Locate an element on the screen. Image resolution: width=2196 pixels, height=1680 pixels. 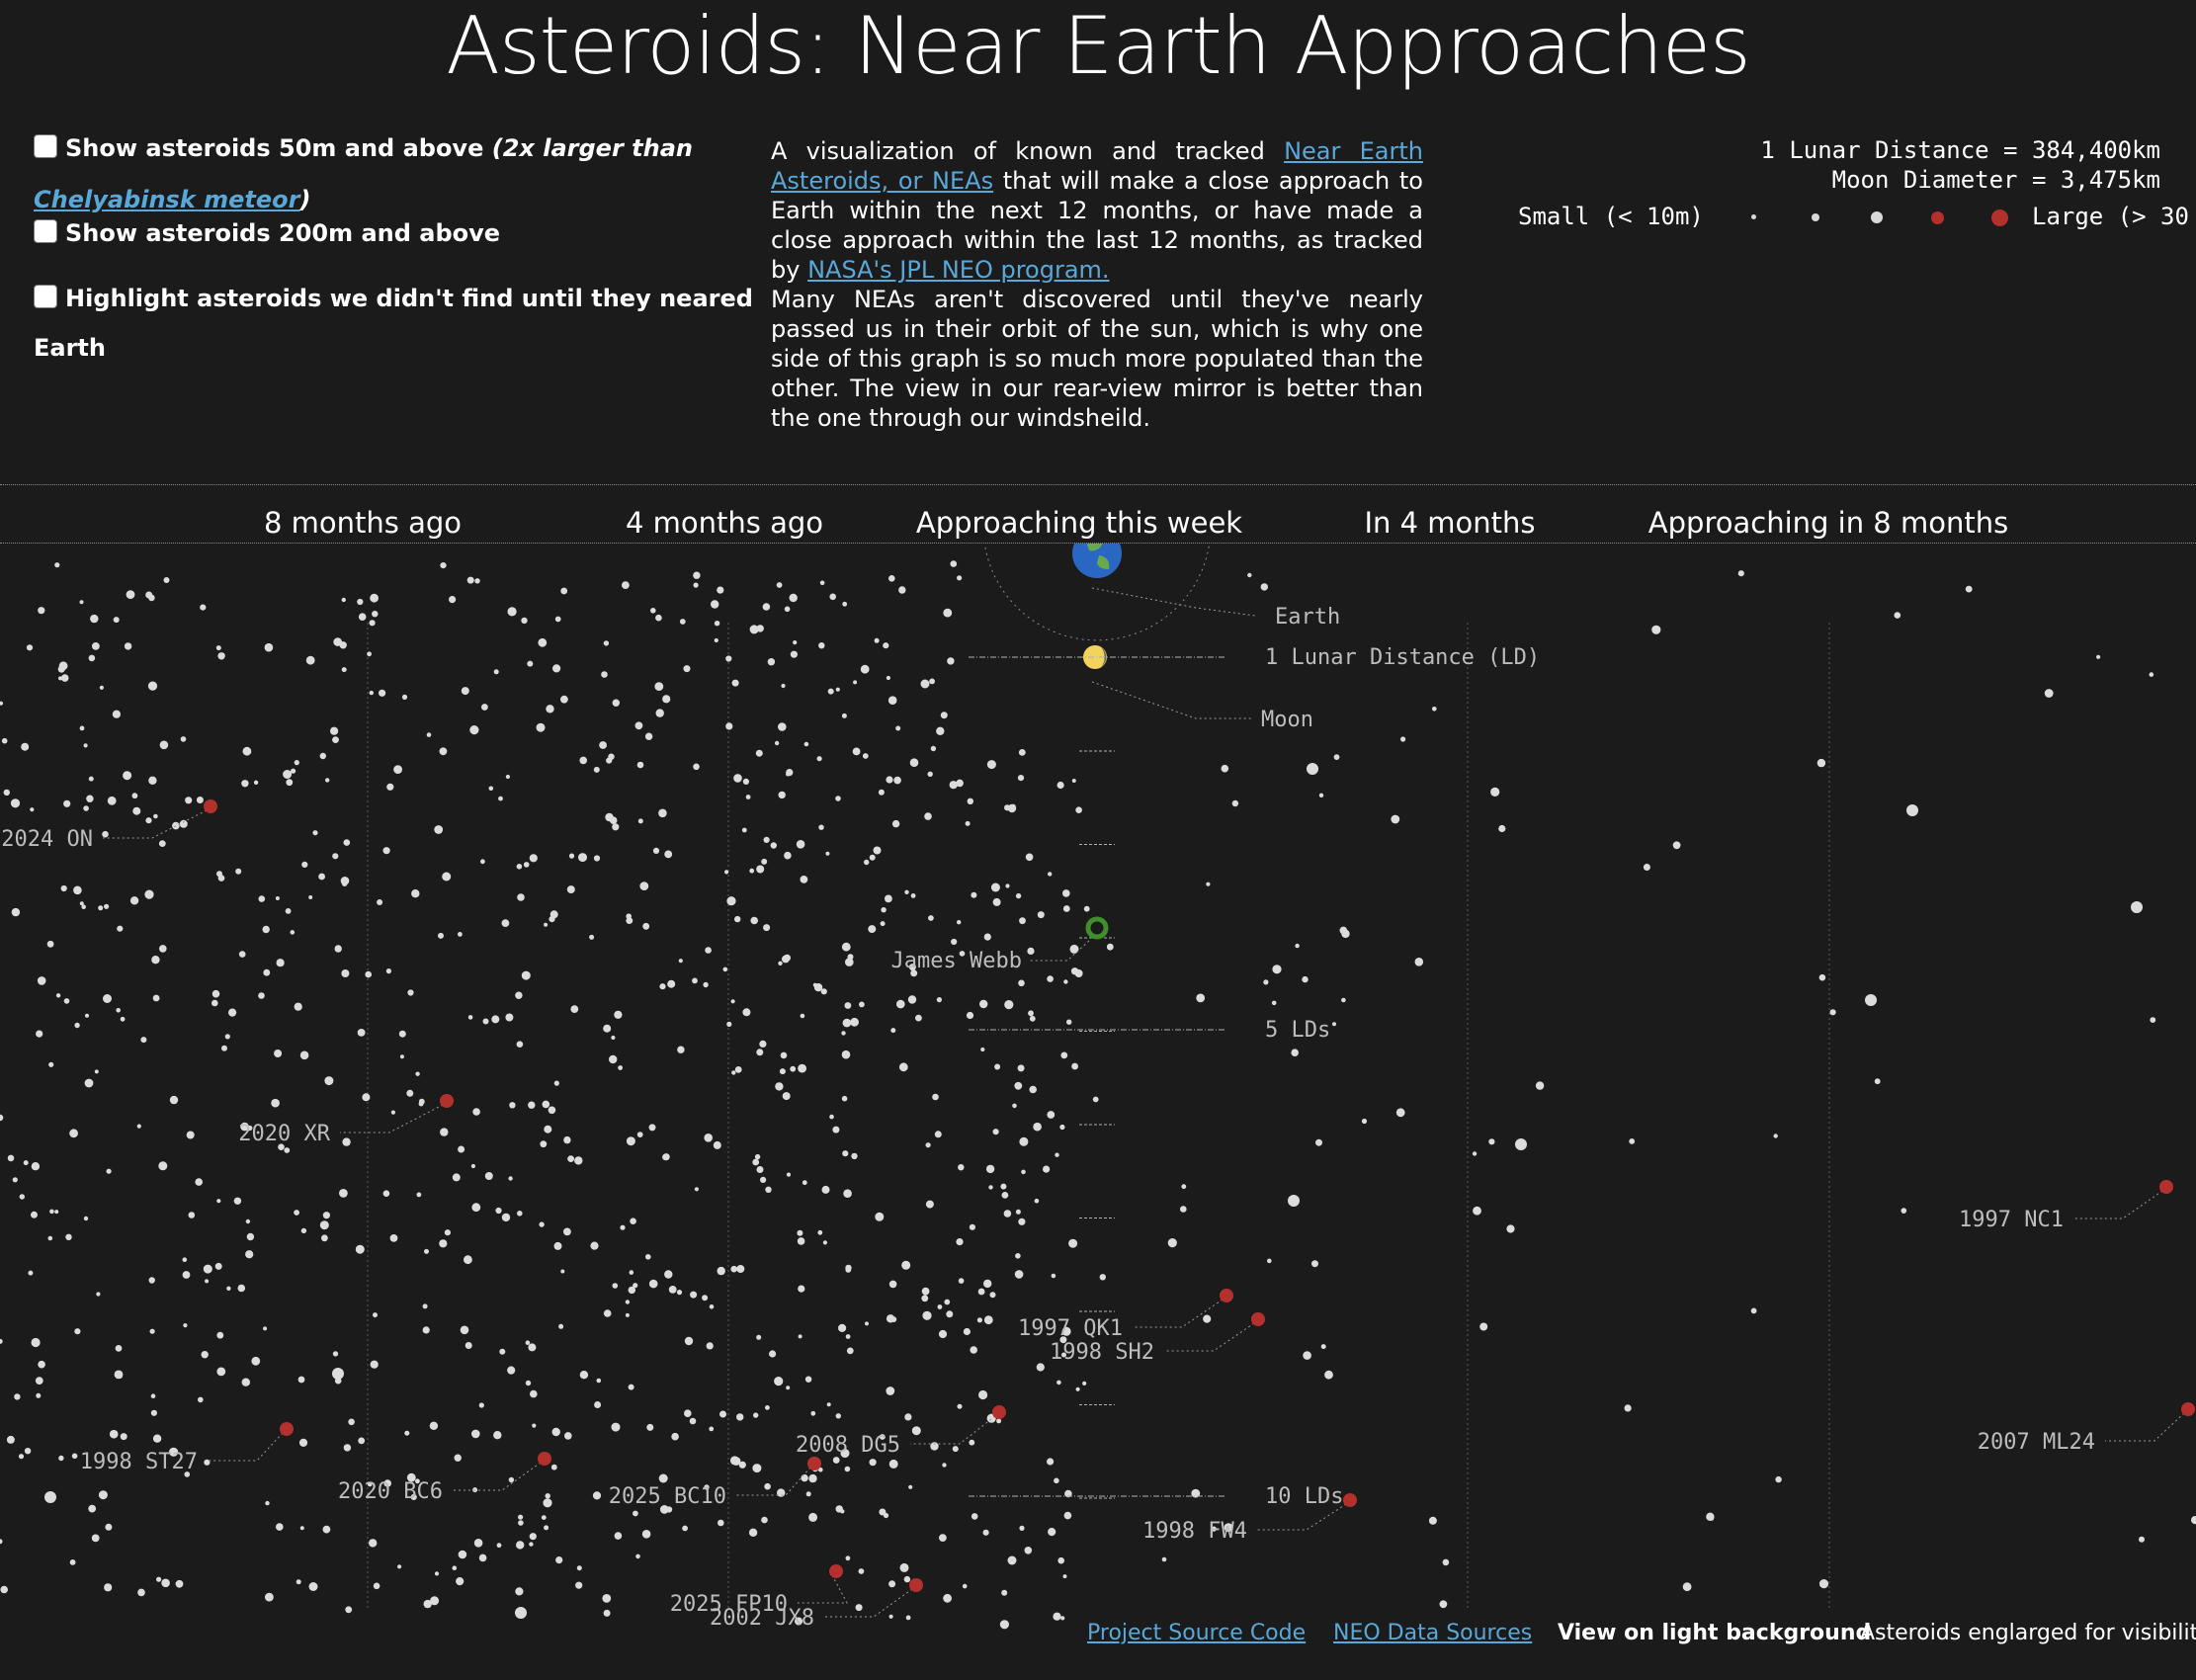
jpl-neo-link: NASA's JPL NEO program. is located at coordinates (958, 270).